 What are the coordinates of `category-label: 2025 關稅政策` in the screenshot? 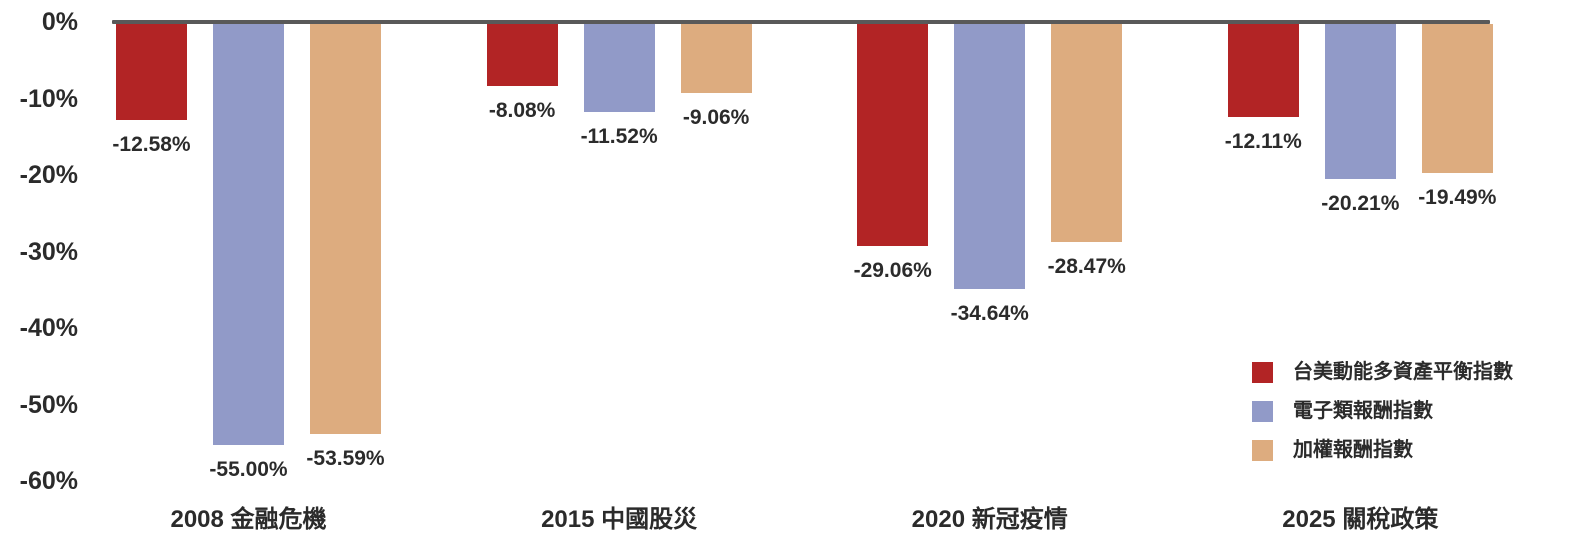 It's located at (1360, 519).